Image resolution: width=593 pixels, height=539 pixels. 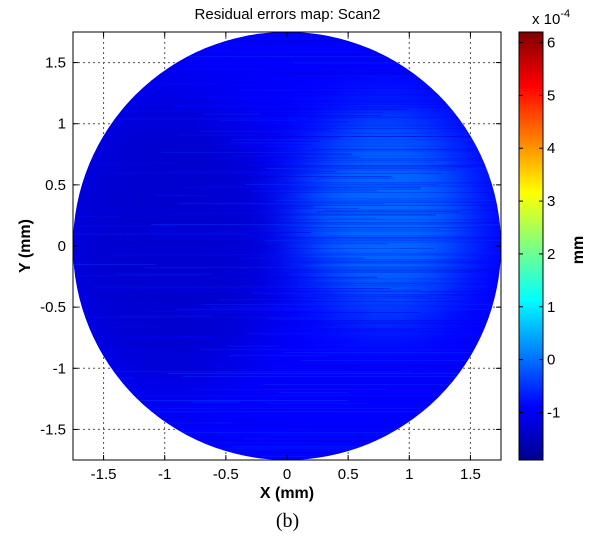 What do you see at coordinates (551, 18) in the screenshot?
I see `colorbar-scale: x 10-4` at bounding box center [551, 18].